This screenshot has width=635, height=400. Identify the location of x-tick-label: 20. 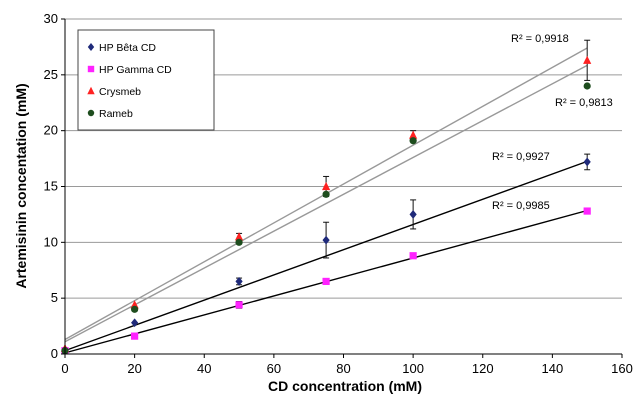
(134, 368).